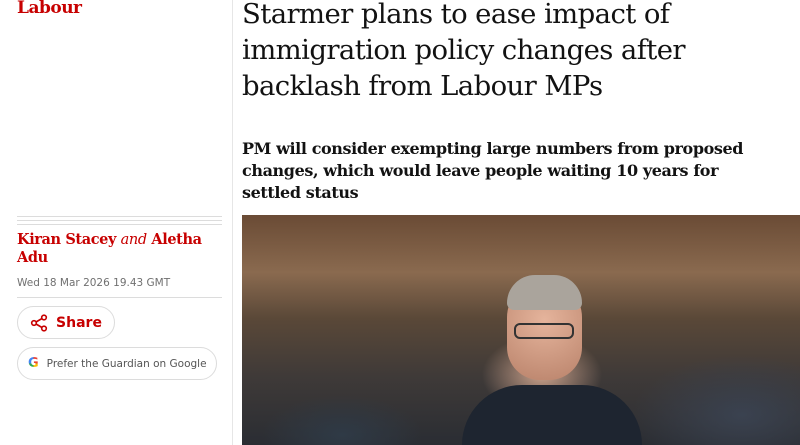  What do you see at coordinates (119, 297) in the screenshot?
I see `divider` at bounding box center [119, 297].